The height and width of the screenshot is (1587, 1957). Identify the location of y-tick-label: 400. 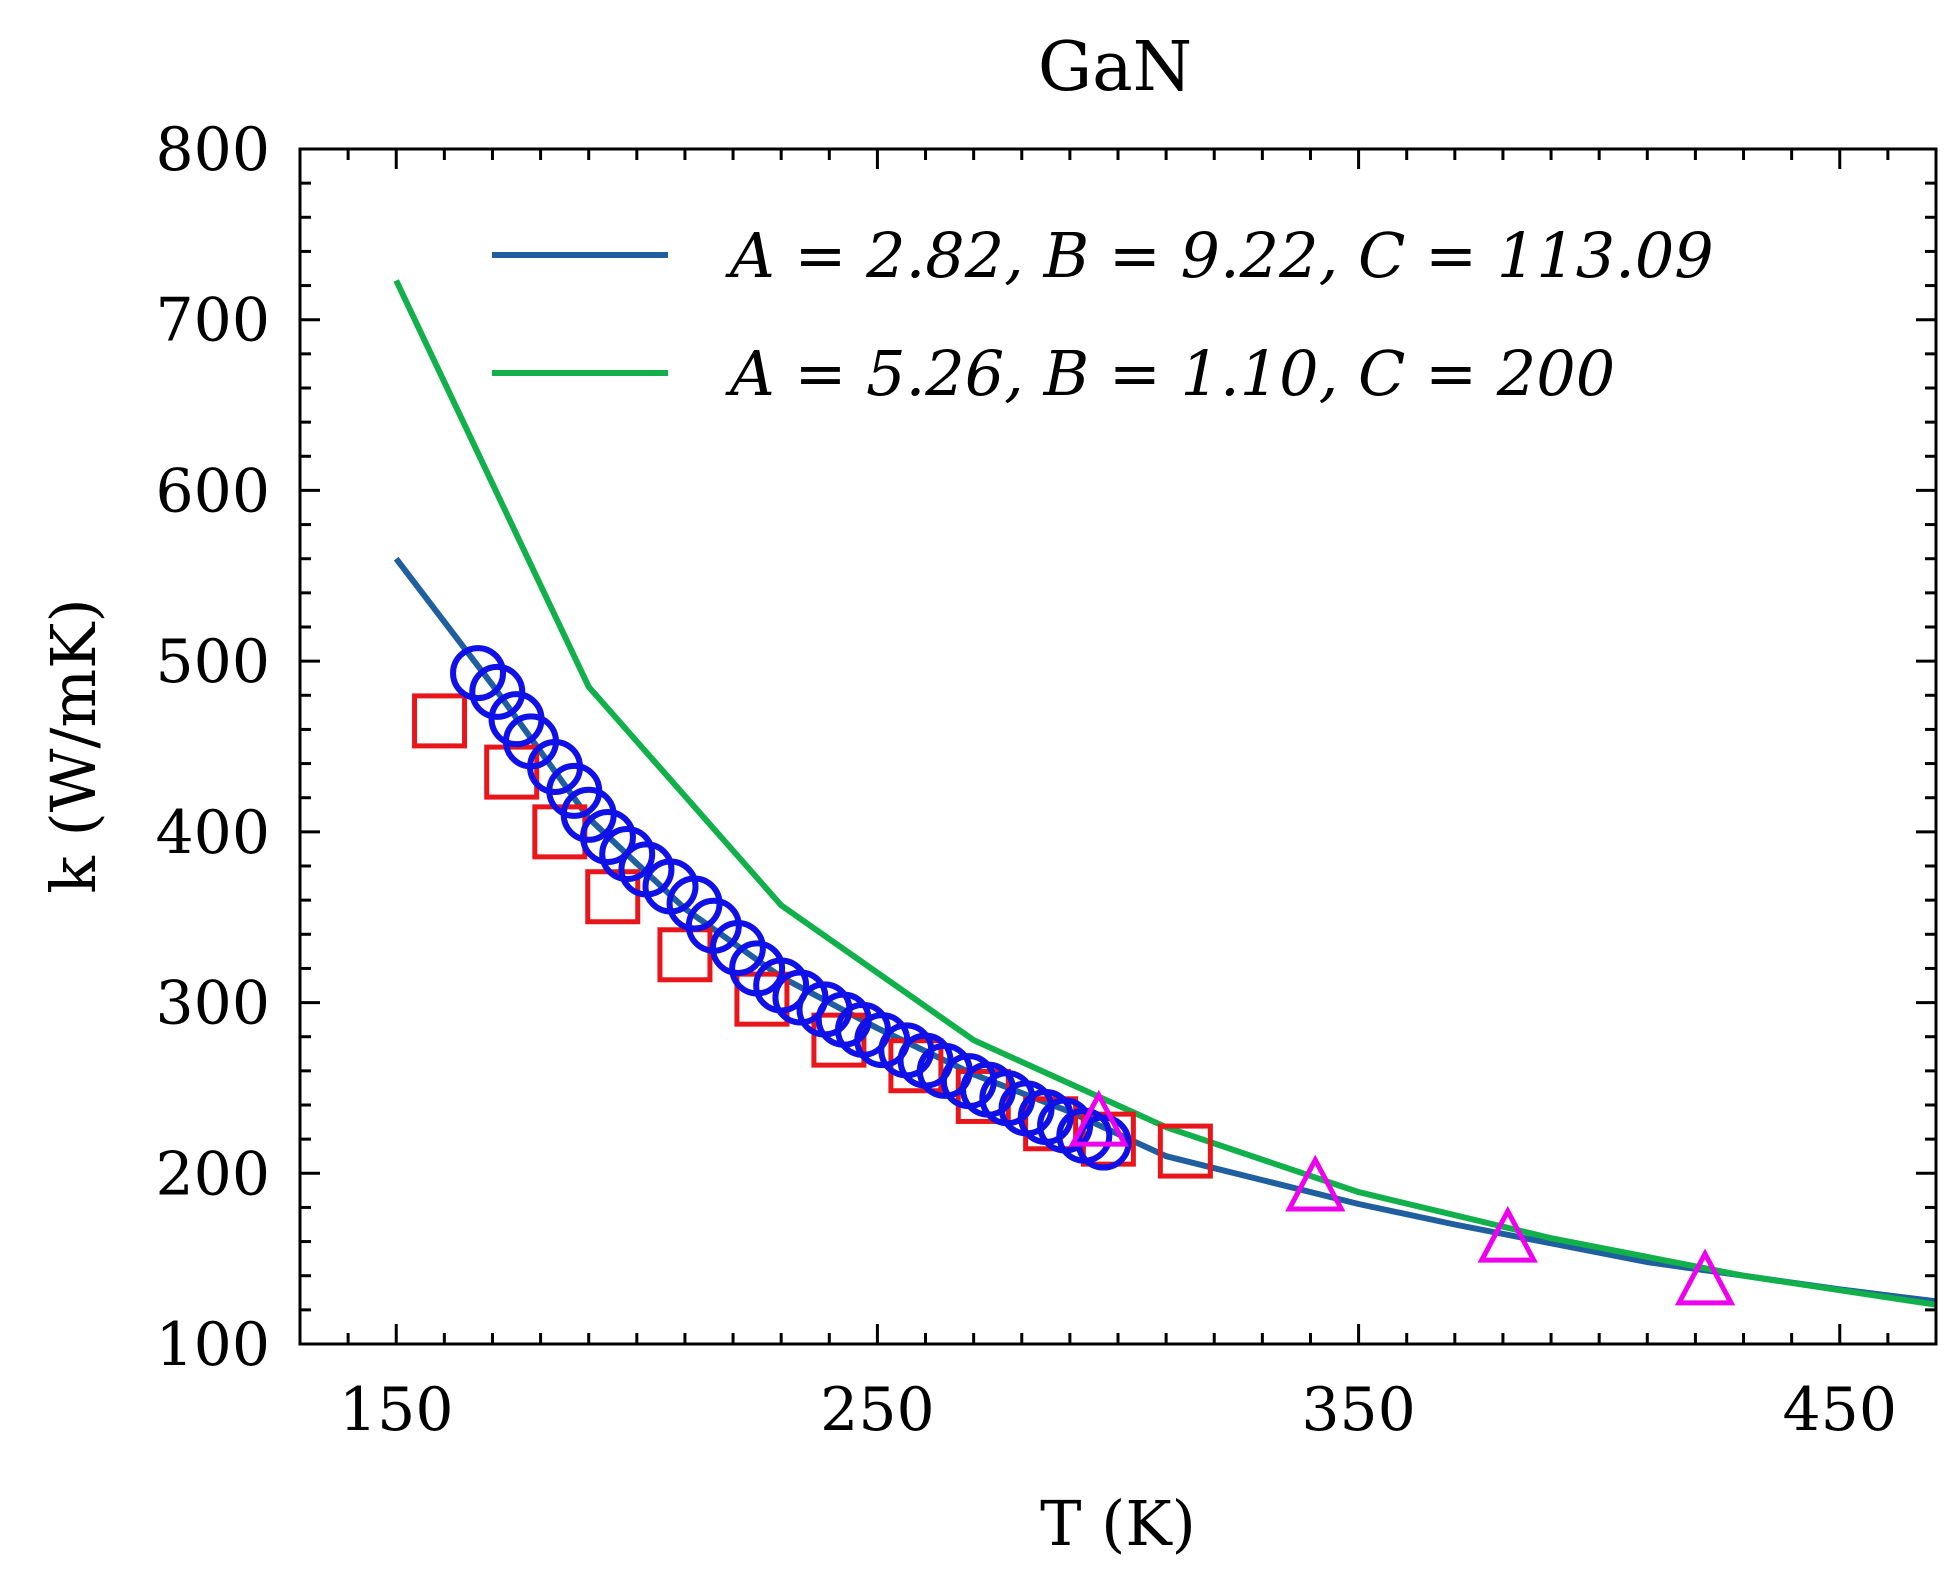
(212, 833).